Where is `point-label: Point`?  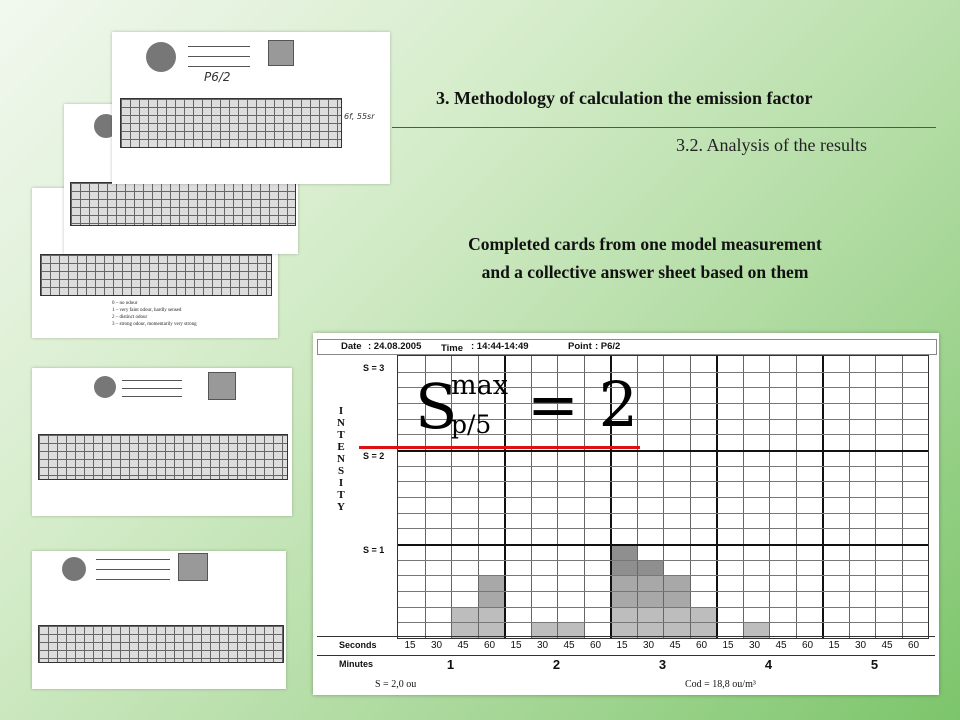
point-label: Point is located at coordinates (580, 346).